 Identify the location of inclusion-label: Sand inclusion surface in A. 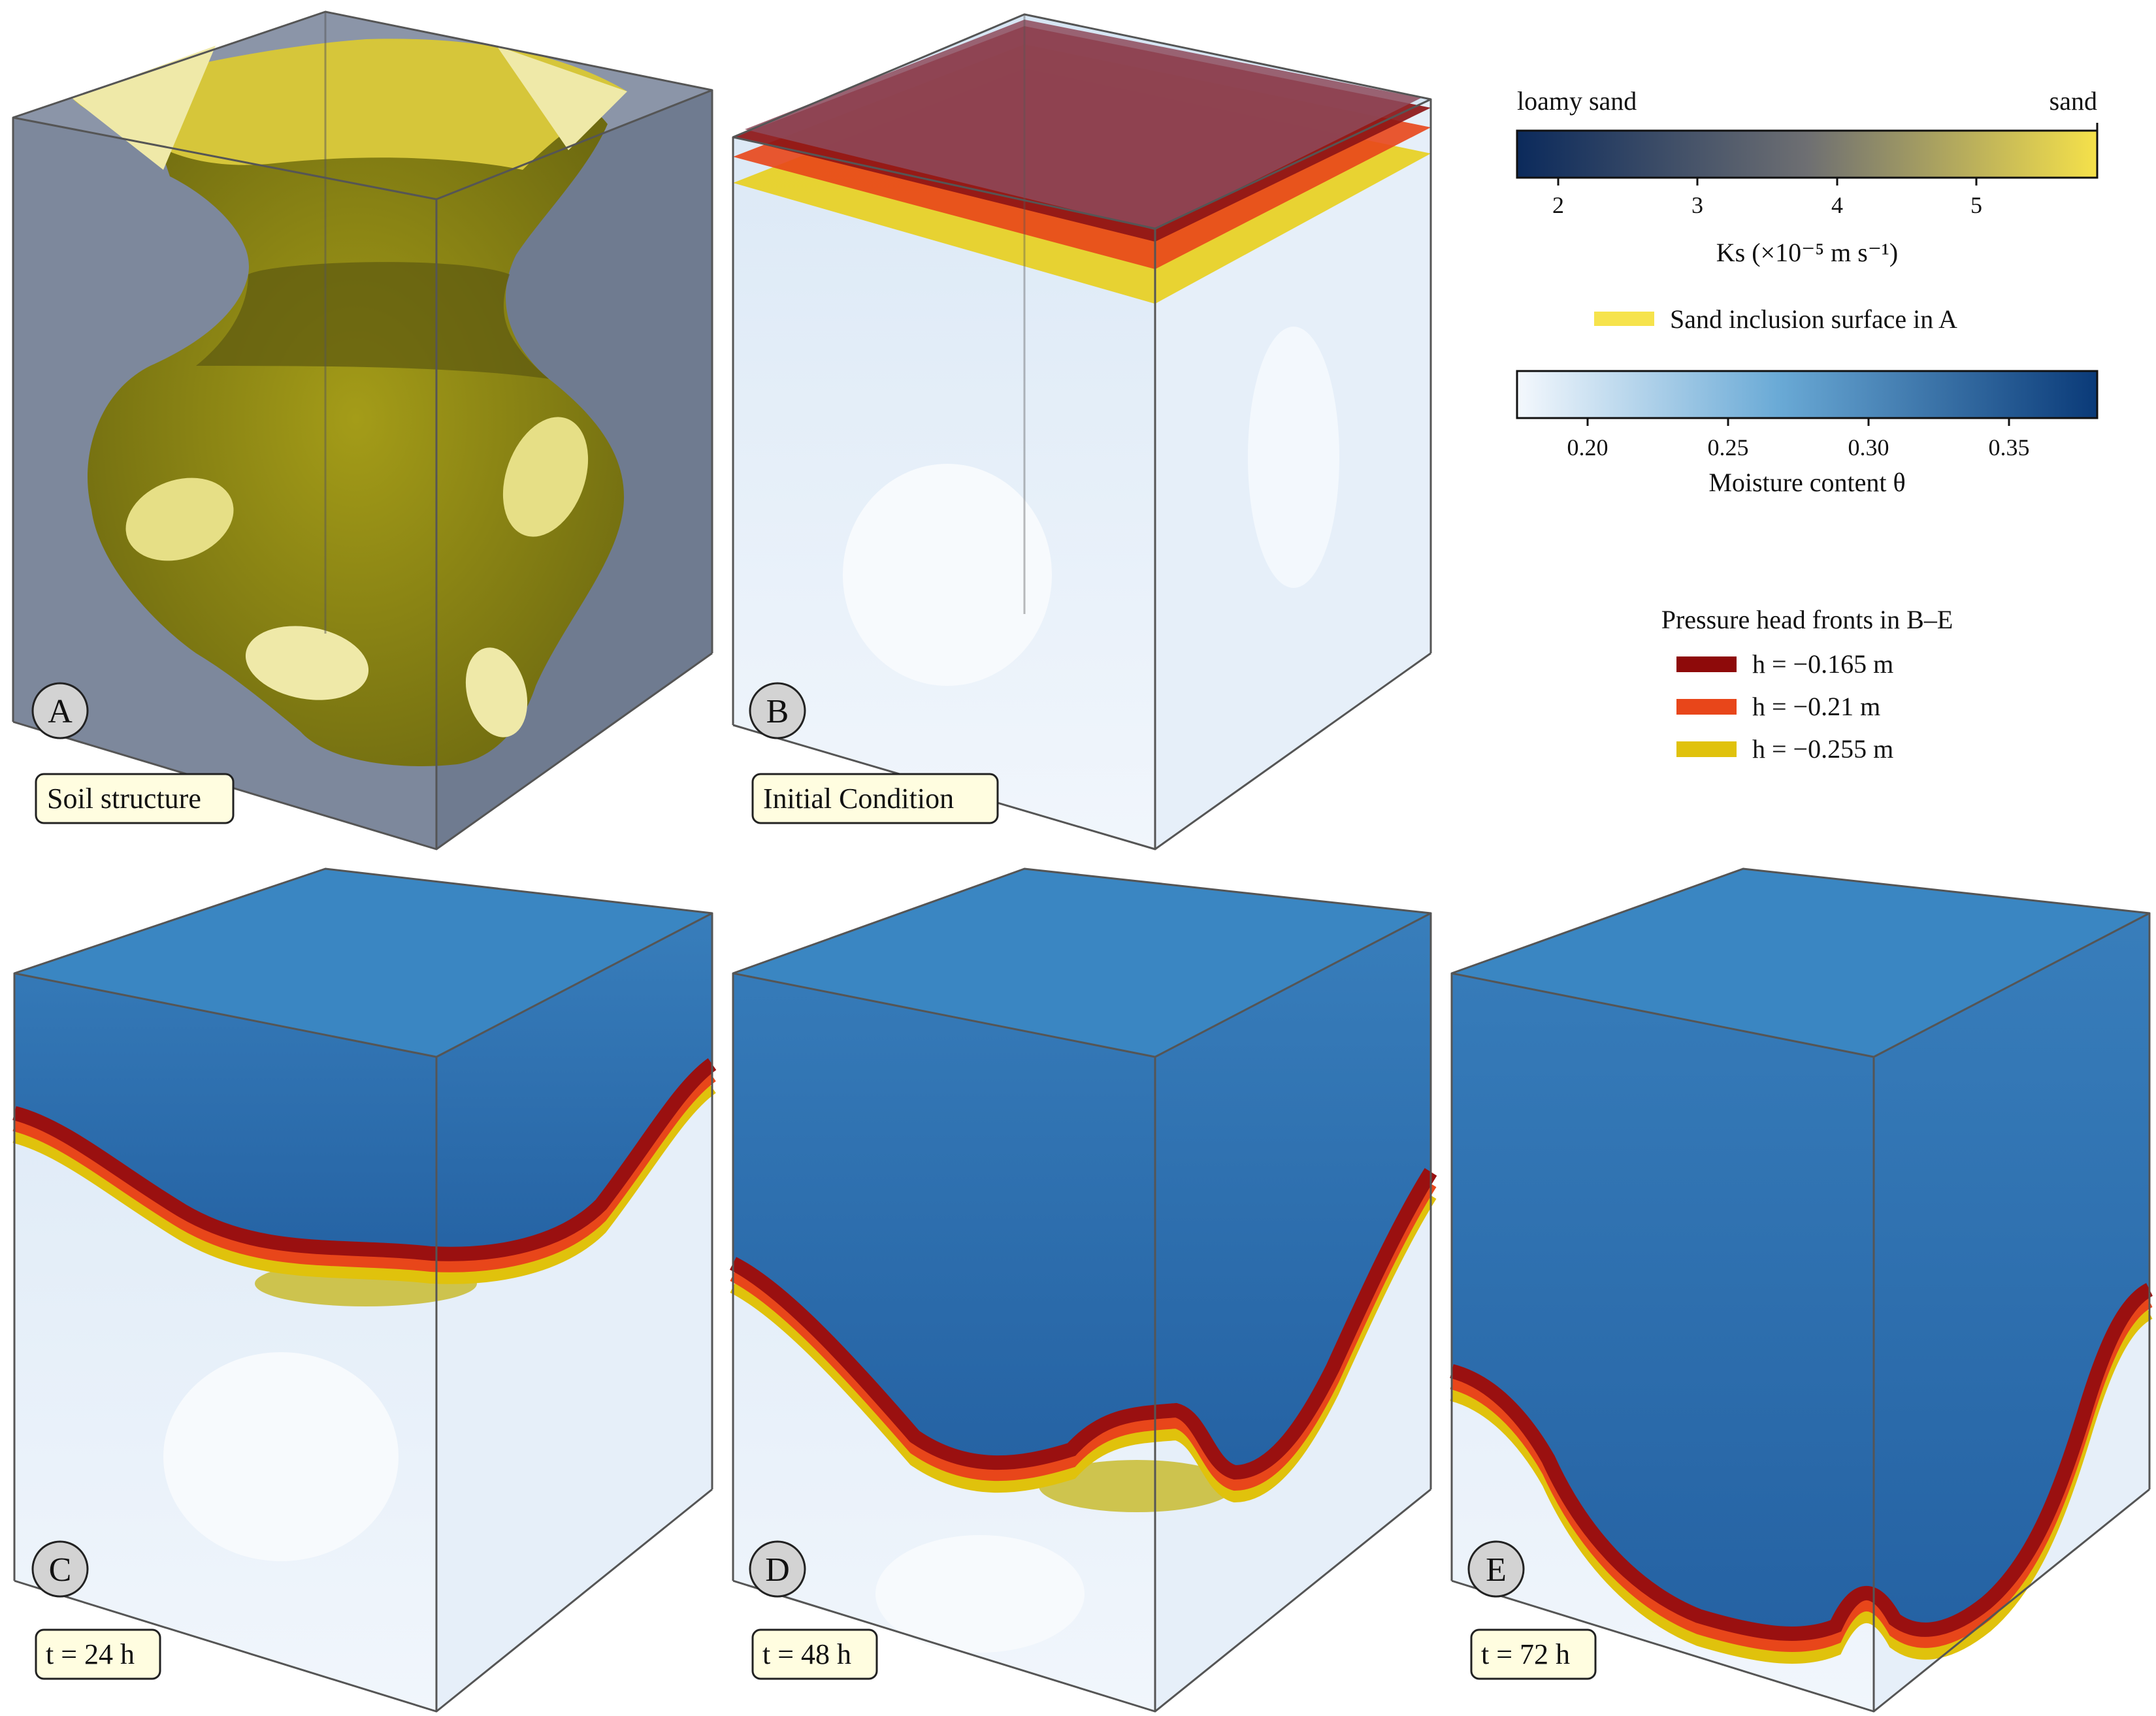
(1813, 319).